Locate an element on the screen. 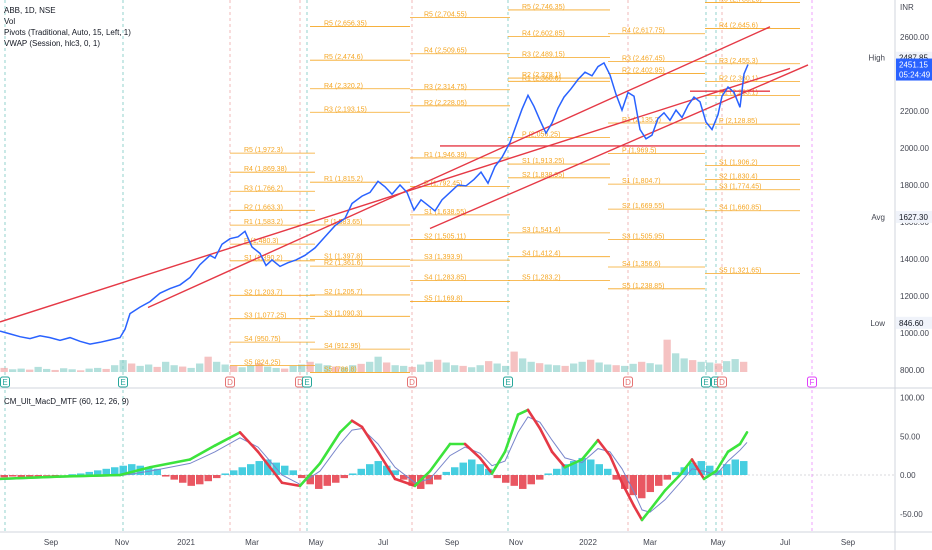 This screenshot has width=932, height=550. price-tick-7: 2200.00 is located at coordinates (914, 111).